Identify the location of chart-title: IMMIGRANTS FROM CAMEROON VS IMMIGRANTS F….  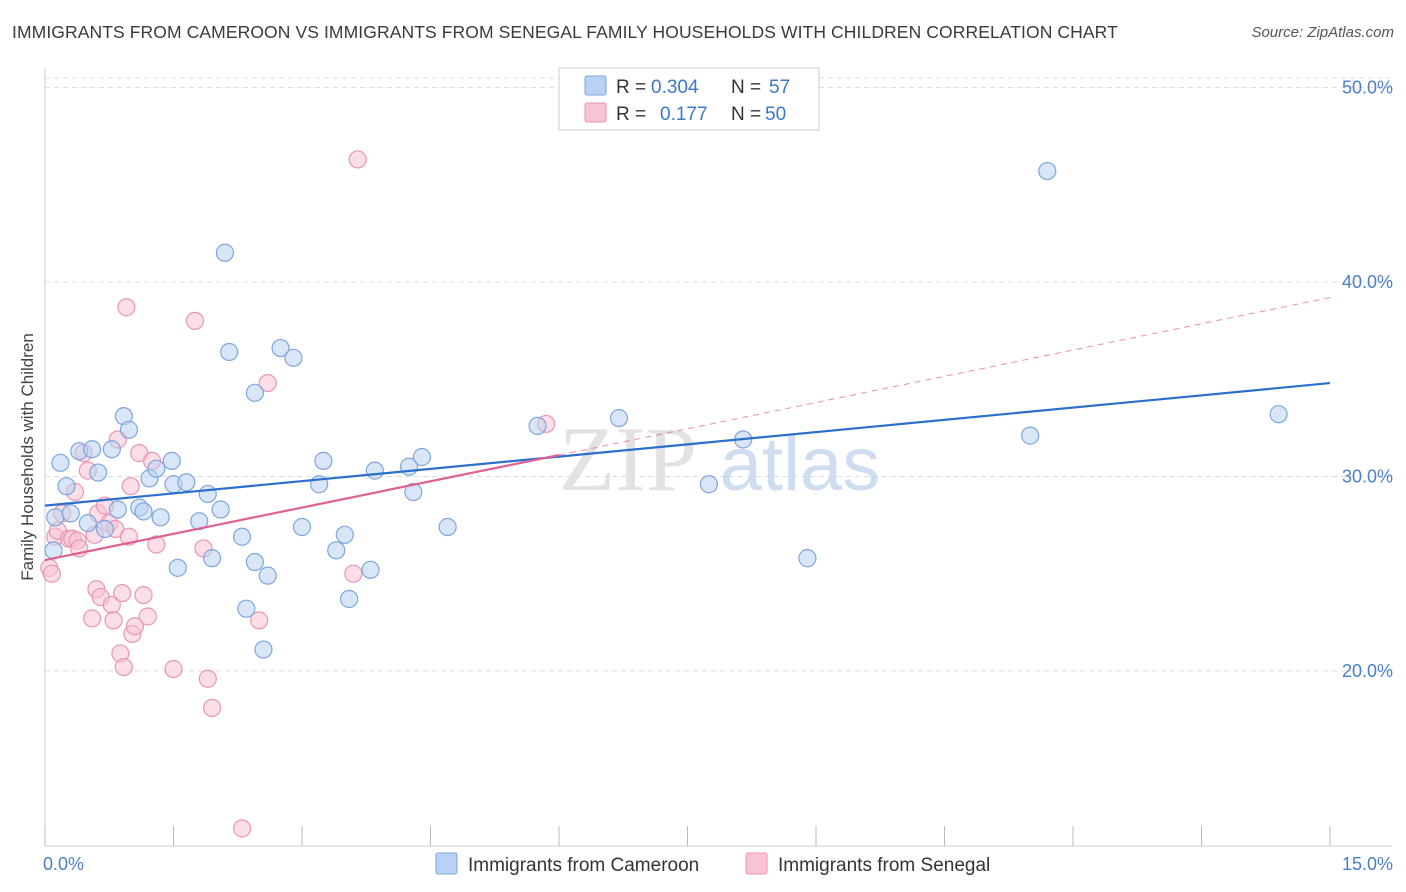
(565, 32).